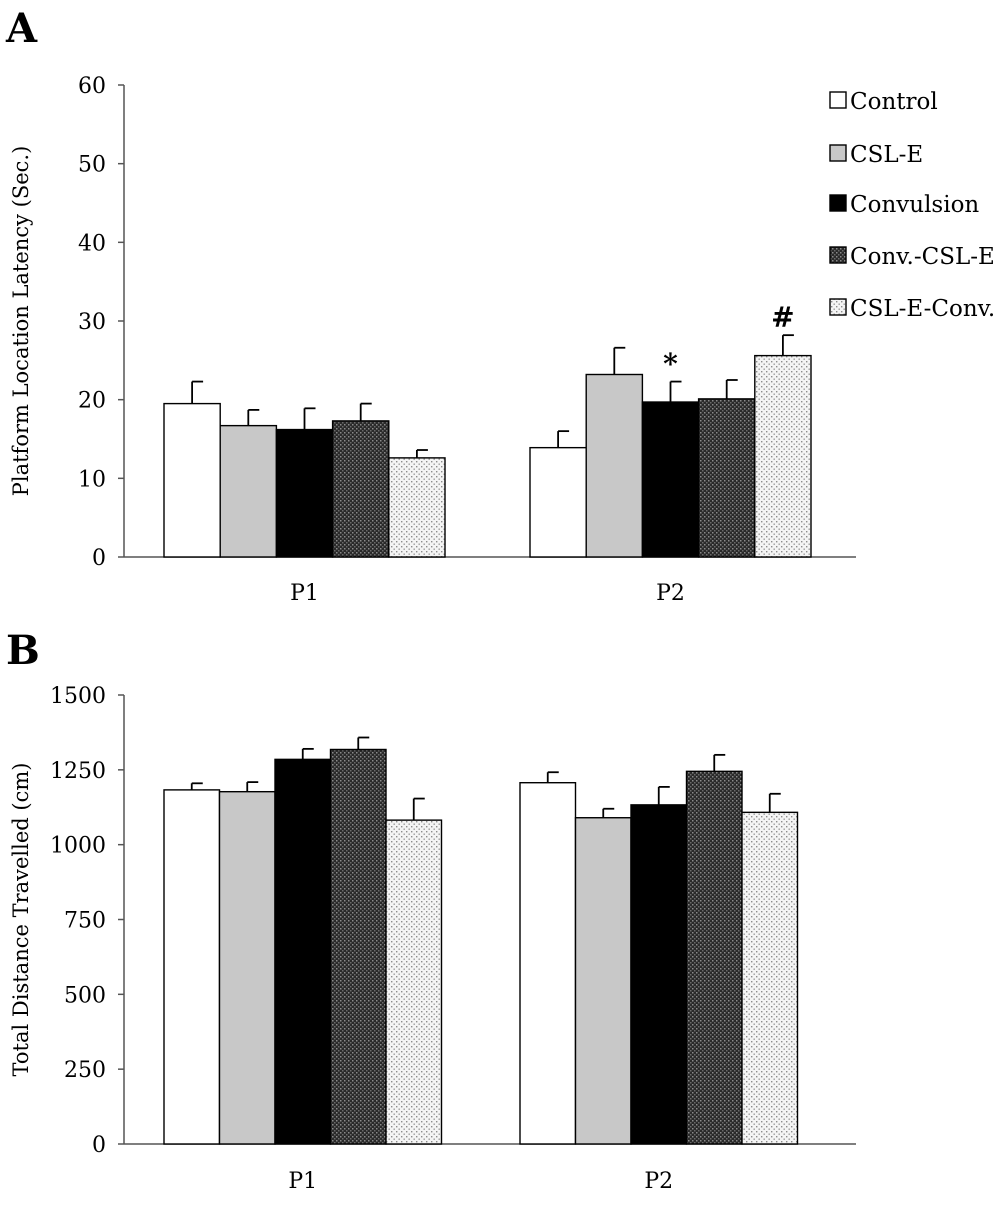 The width and height of the screenshot is (1000, 1210). I want to click on y-tick-label: 60, so click(92, 86).